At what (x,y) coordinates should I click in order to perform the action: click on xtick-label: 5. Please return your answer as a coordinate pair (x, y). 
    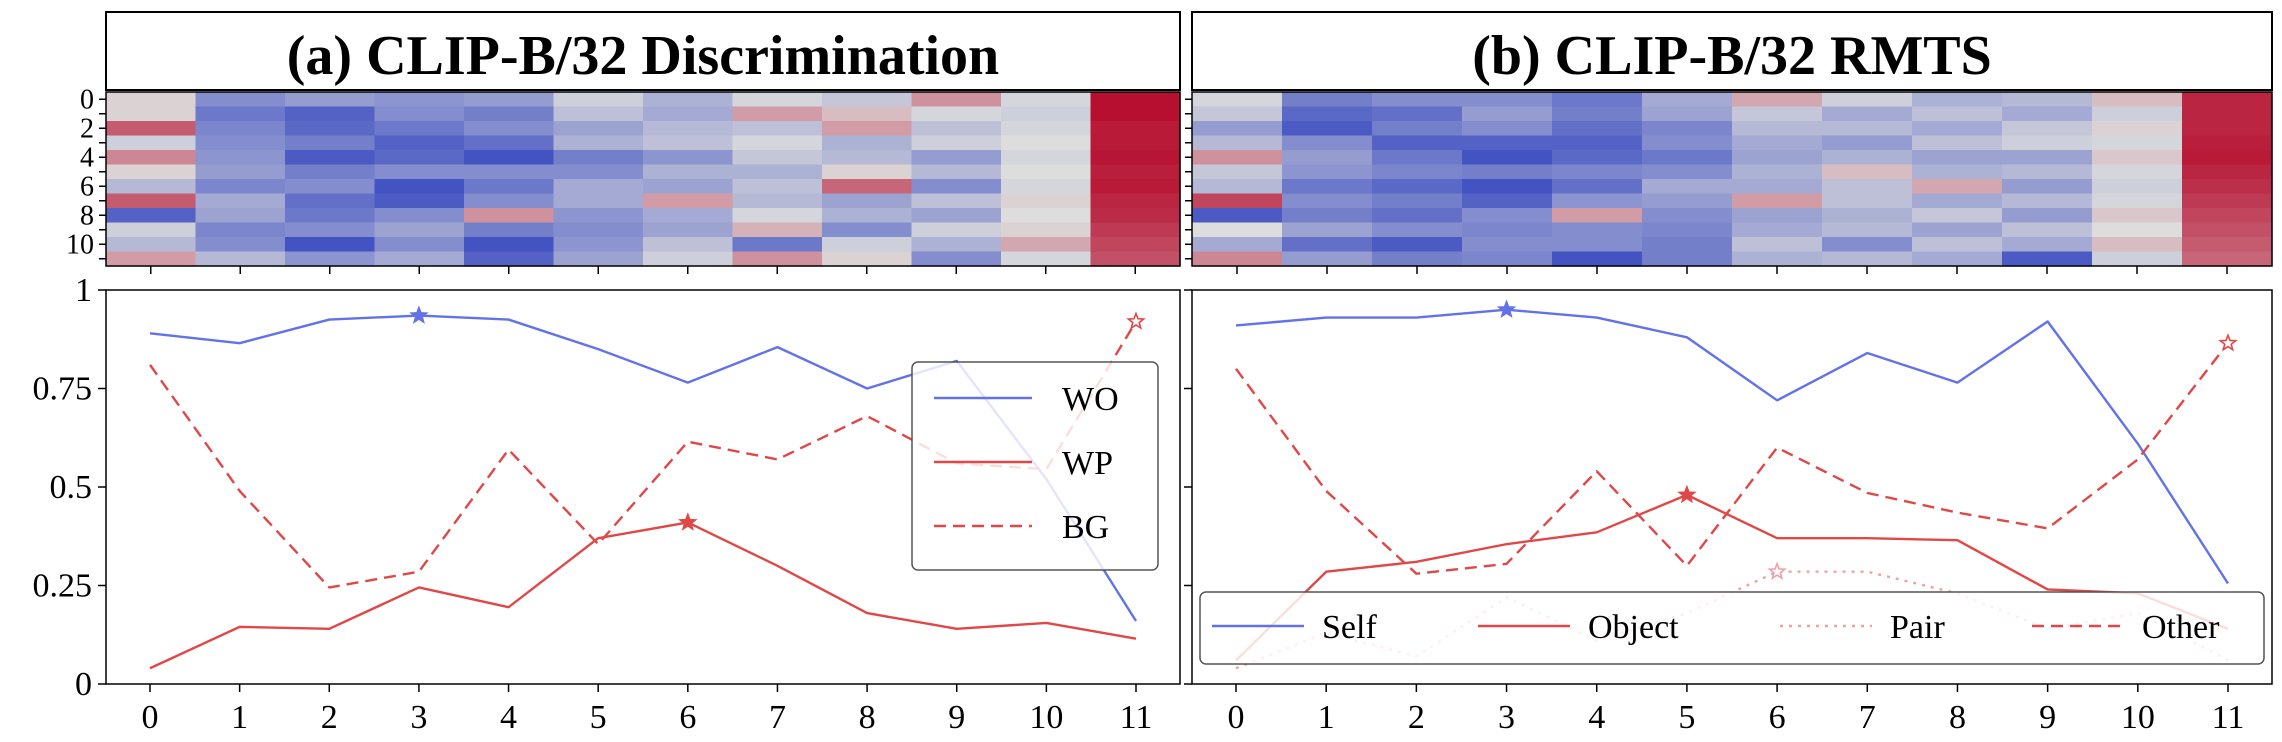
    Looking at the image, I should click on (1686, 717).